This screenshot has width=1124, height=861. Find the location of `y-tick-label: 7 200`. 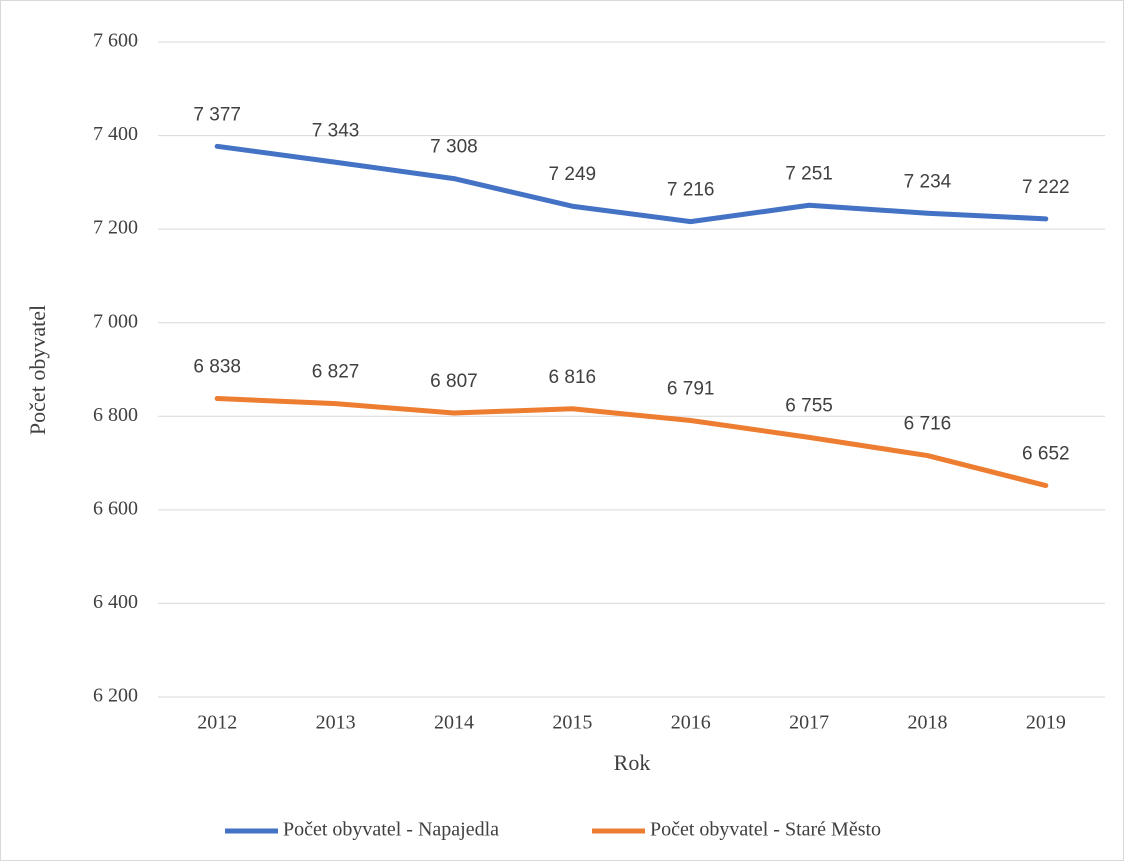

y-tick-label: 7 200 is located at coordinates (115, 228).